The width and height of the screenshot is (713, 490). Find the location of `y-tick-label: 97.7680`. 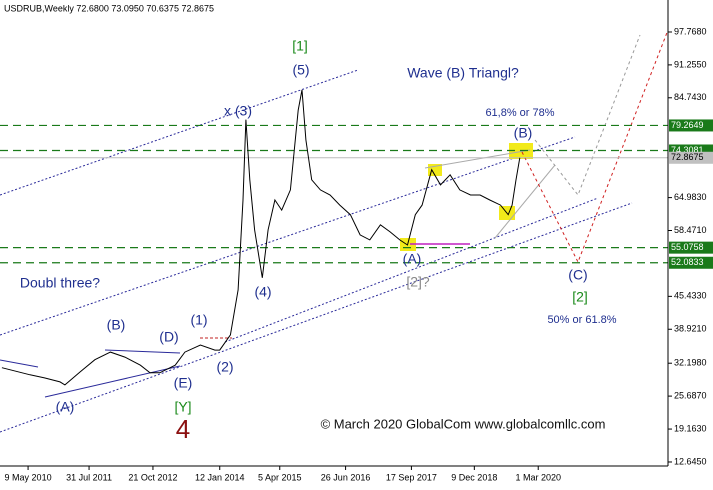

y-tick-label: 97.7680 is located at coordinates (690, 31).